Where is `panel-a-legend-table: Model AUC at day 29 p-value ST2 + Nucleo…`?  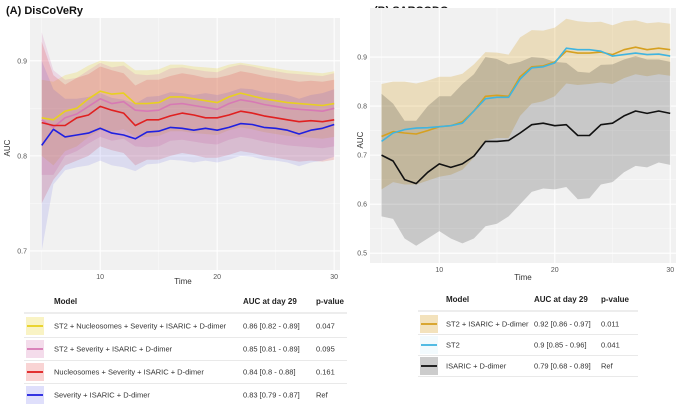
panel-a-legend-table: Model AUC at day 29 p-value ST2 + Nucleo… is located at coordinates (185, 350).